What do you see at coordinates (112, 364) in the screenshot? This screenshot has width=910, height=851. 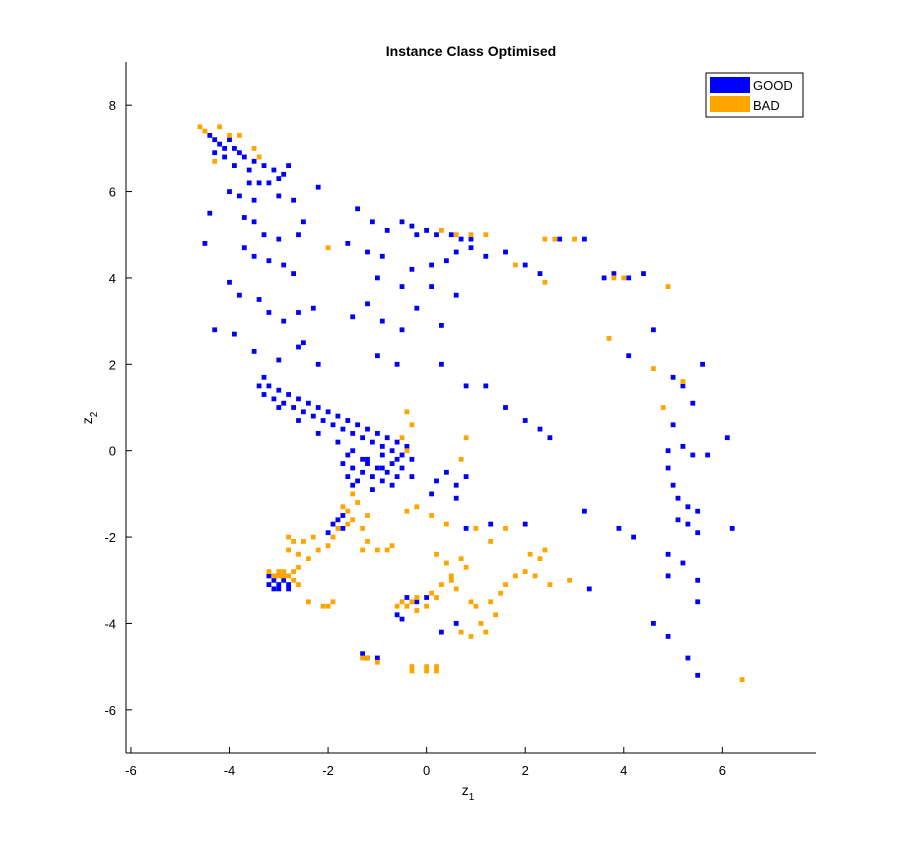 I see `y-tick-label: 2` at bounding box center [112, 364].